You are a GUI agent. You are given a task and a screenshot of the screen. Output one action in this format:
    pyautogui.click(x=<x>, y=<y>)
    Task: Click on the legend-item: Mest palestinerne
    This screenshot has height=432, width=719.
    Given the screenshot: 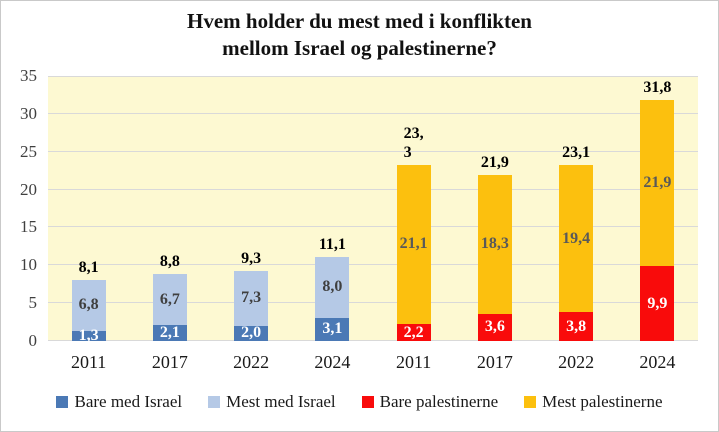 What is the action you would take?
    pyautogui.click(x=593, y=402)
    